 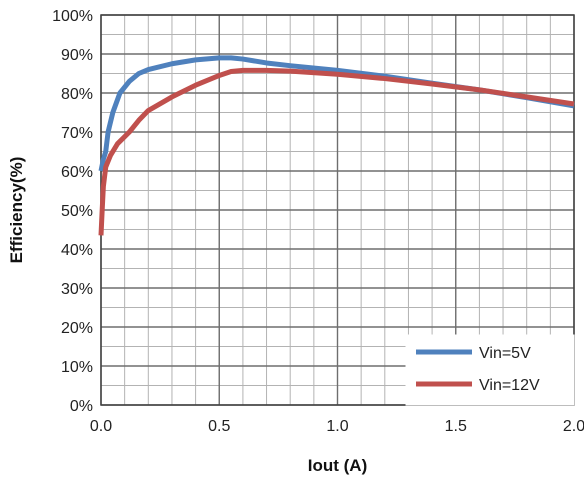 What do you see at coordinates (77, 133) in the screenshot?
I see `y-tick-label: 70%` at bounding box center [77, 133].